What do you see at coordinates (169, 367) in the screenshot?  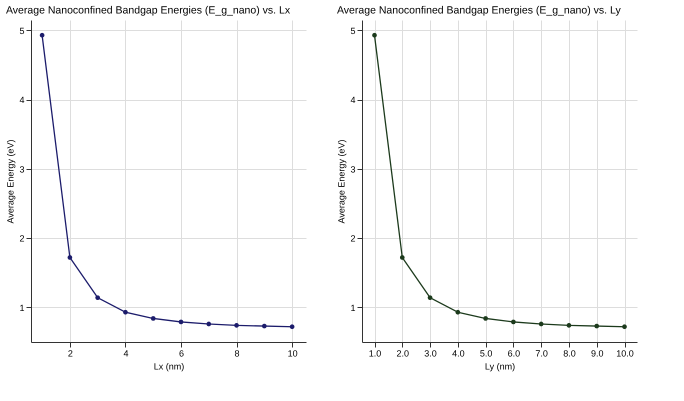 I see `x-axis-title: Lx (nm)` at bounding box center [169, 367].